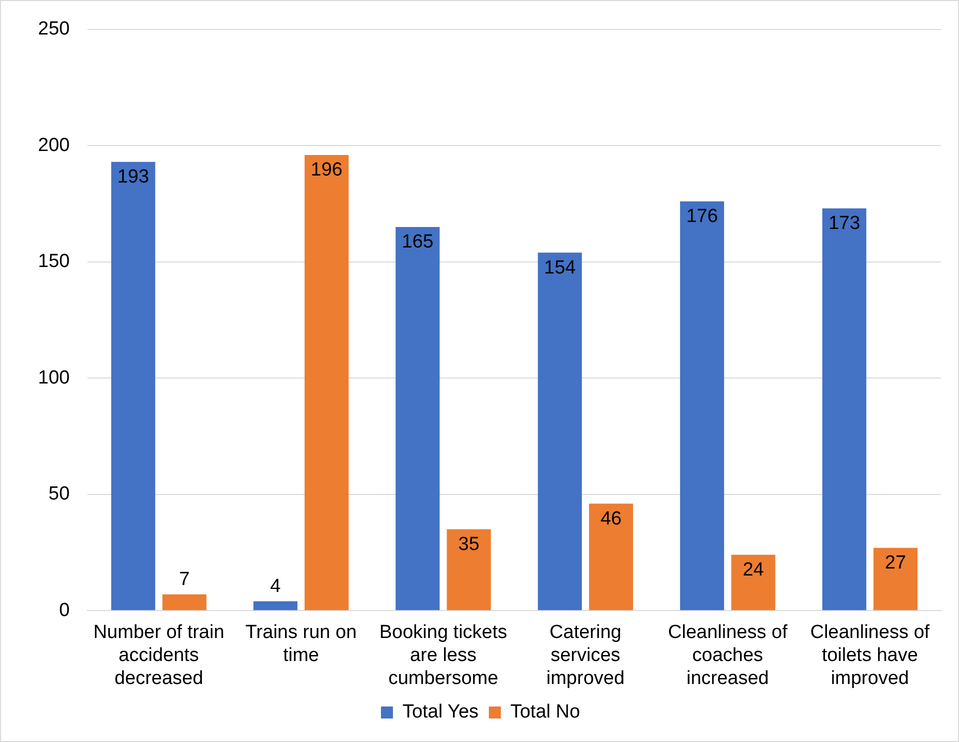 The image size is (959, 742). I want to click on x-tick-label: Catering services improved, so click(585, 655).